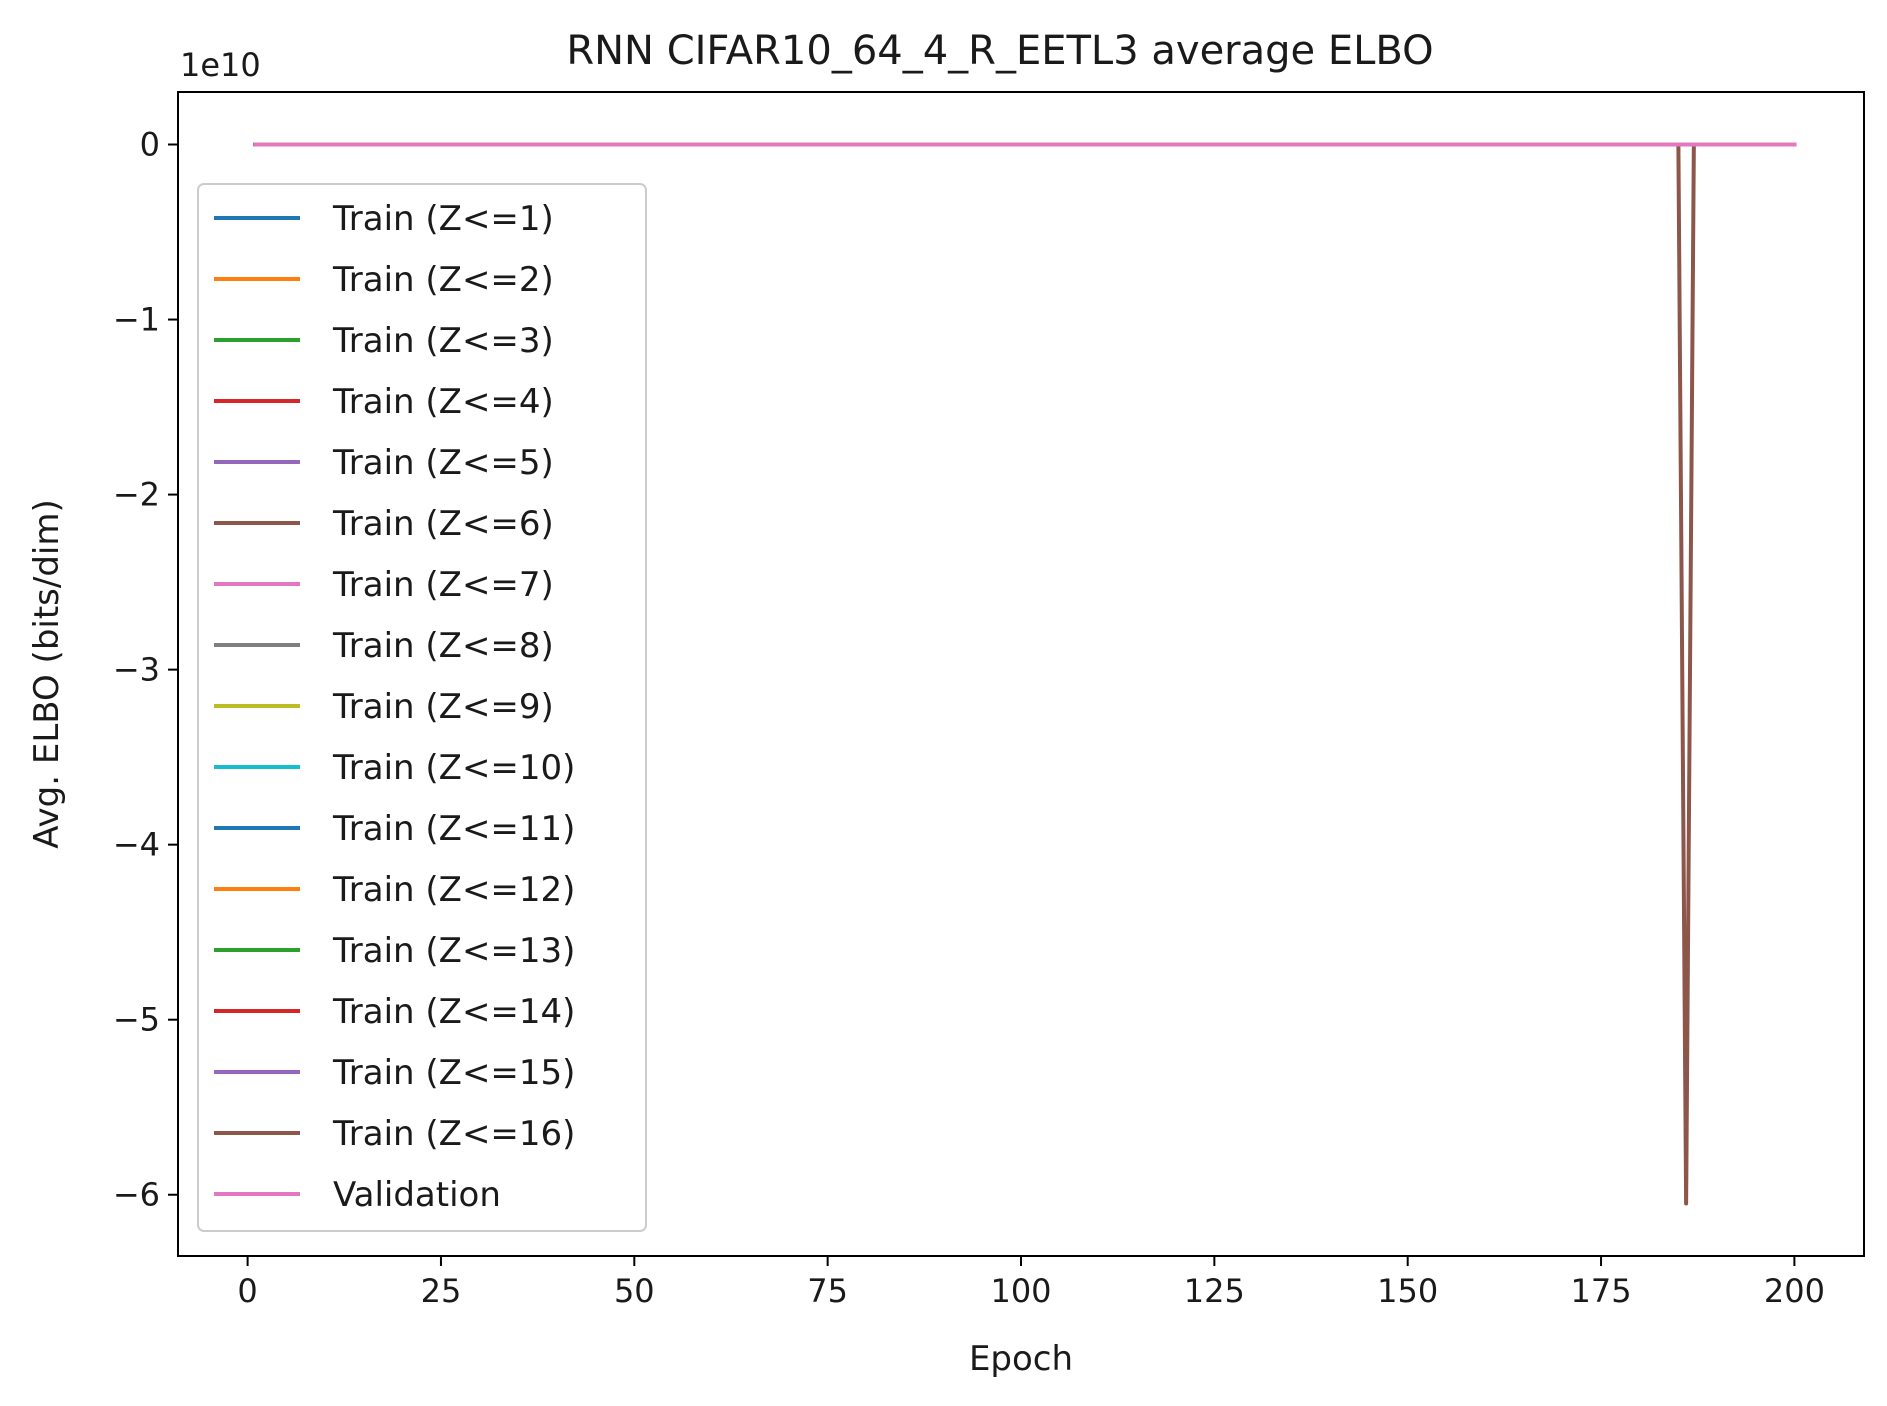 The width and height of the screenshot is (1887, 1406). What do you see at coordinates (453, 768) in the screenshot?
I see `legend-label-10: Train (Z<=10)` at bounding box center [453, 768].